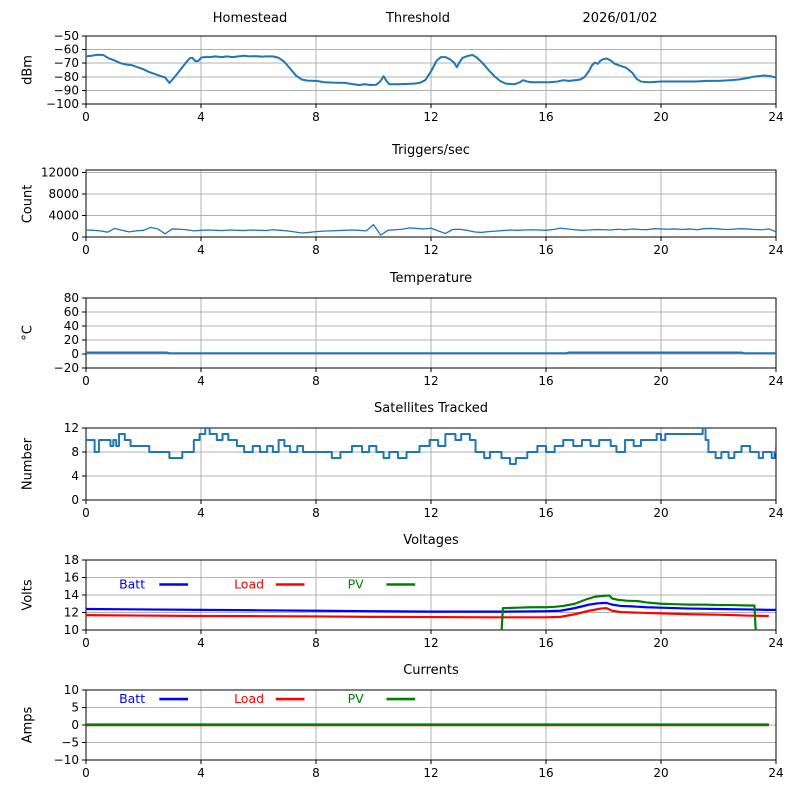  I want to click on subplot-4: 0 4 8 12 16 20 24 10 12 14 16 18 Batt Load PV, so click(424, 601).